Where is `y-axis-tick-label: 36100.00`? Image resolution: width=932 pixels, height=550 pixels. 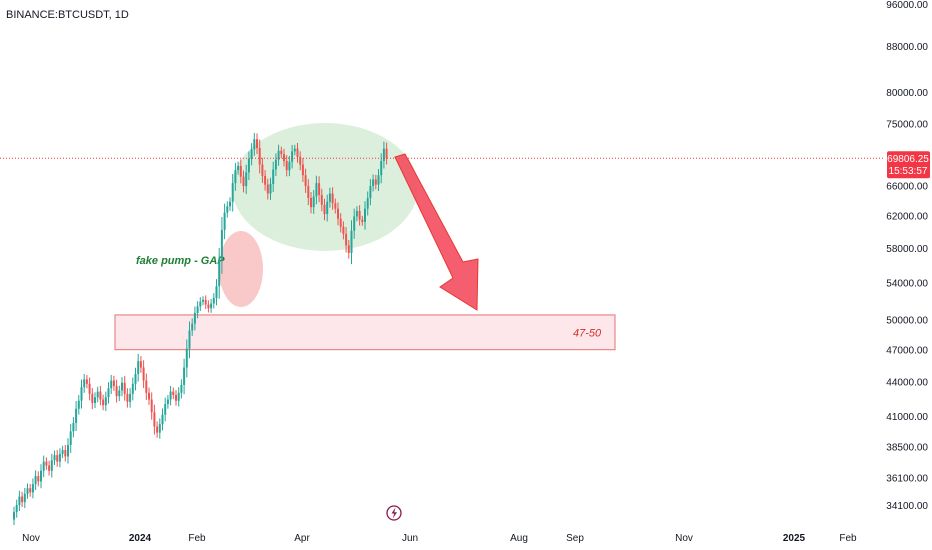
y-axis-tick-label: 36100.00 is located at coordinates (907, 478).